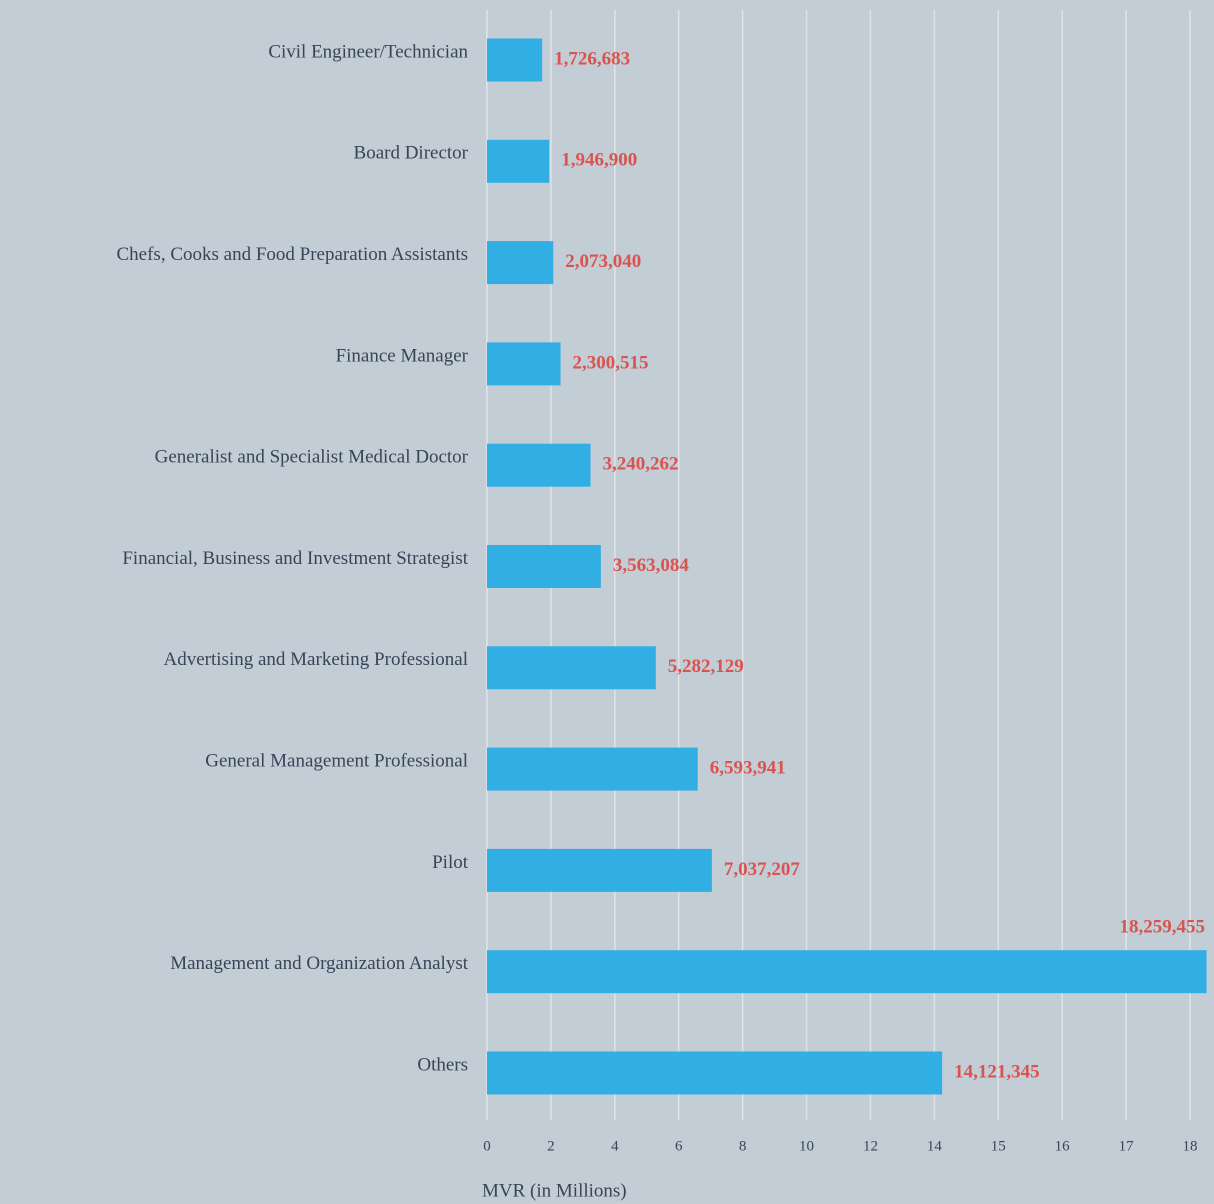  Describe the element at coordinates (554, 1190) in the screenshot. I see `x-axis-title: MVR (in Millions)` at that location.